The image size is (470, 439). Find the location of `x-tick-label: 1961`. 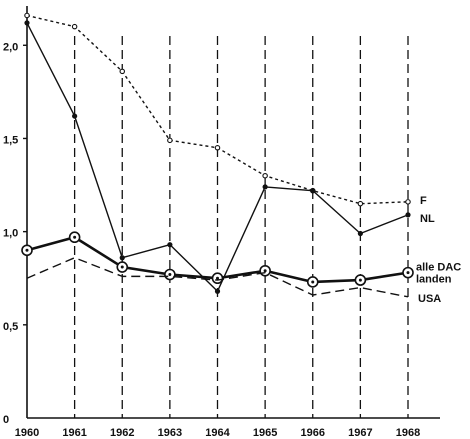

x-tick-label: 1961 is located at coordinates (74, 433).